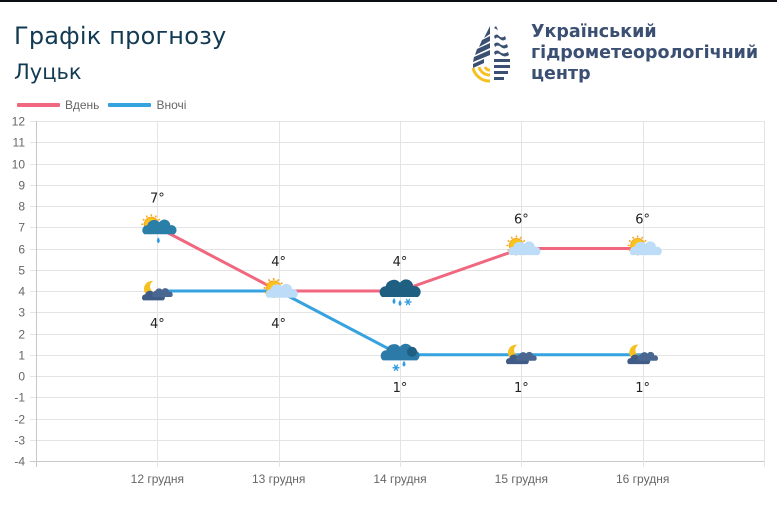 This screenshot has height=524, width=777. Describe the element at coordinates (21, 335) in the screenshot. I see `y-tick-label: 2` at that location.